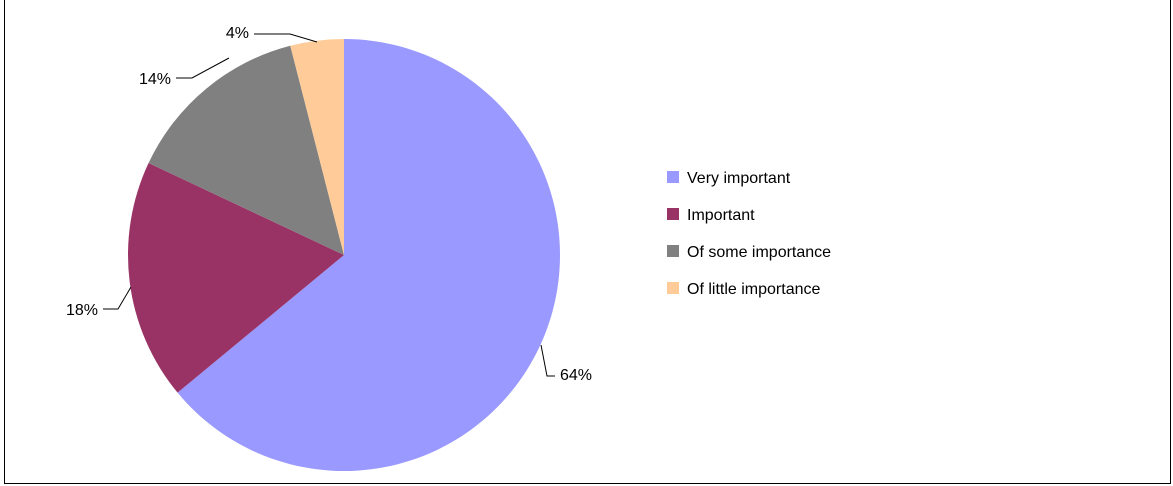 This screenshot has width=1173, height=486. What do you see at coordinates (317, 147) in the screenshot?
I see `pie-slice-of-little-importance` at bounding box center [317, 147].